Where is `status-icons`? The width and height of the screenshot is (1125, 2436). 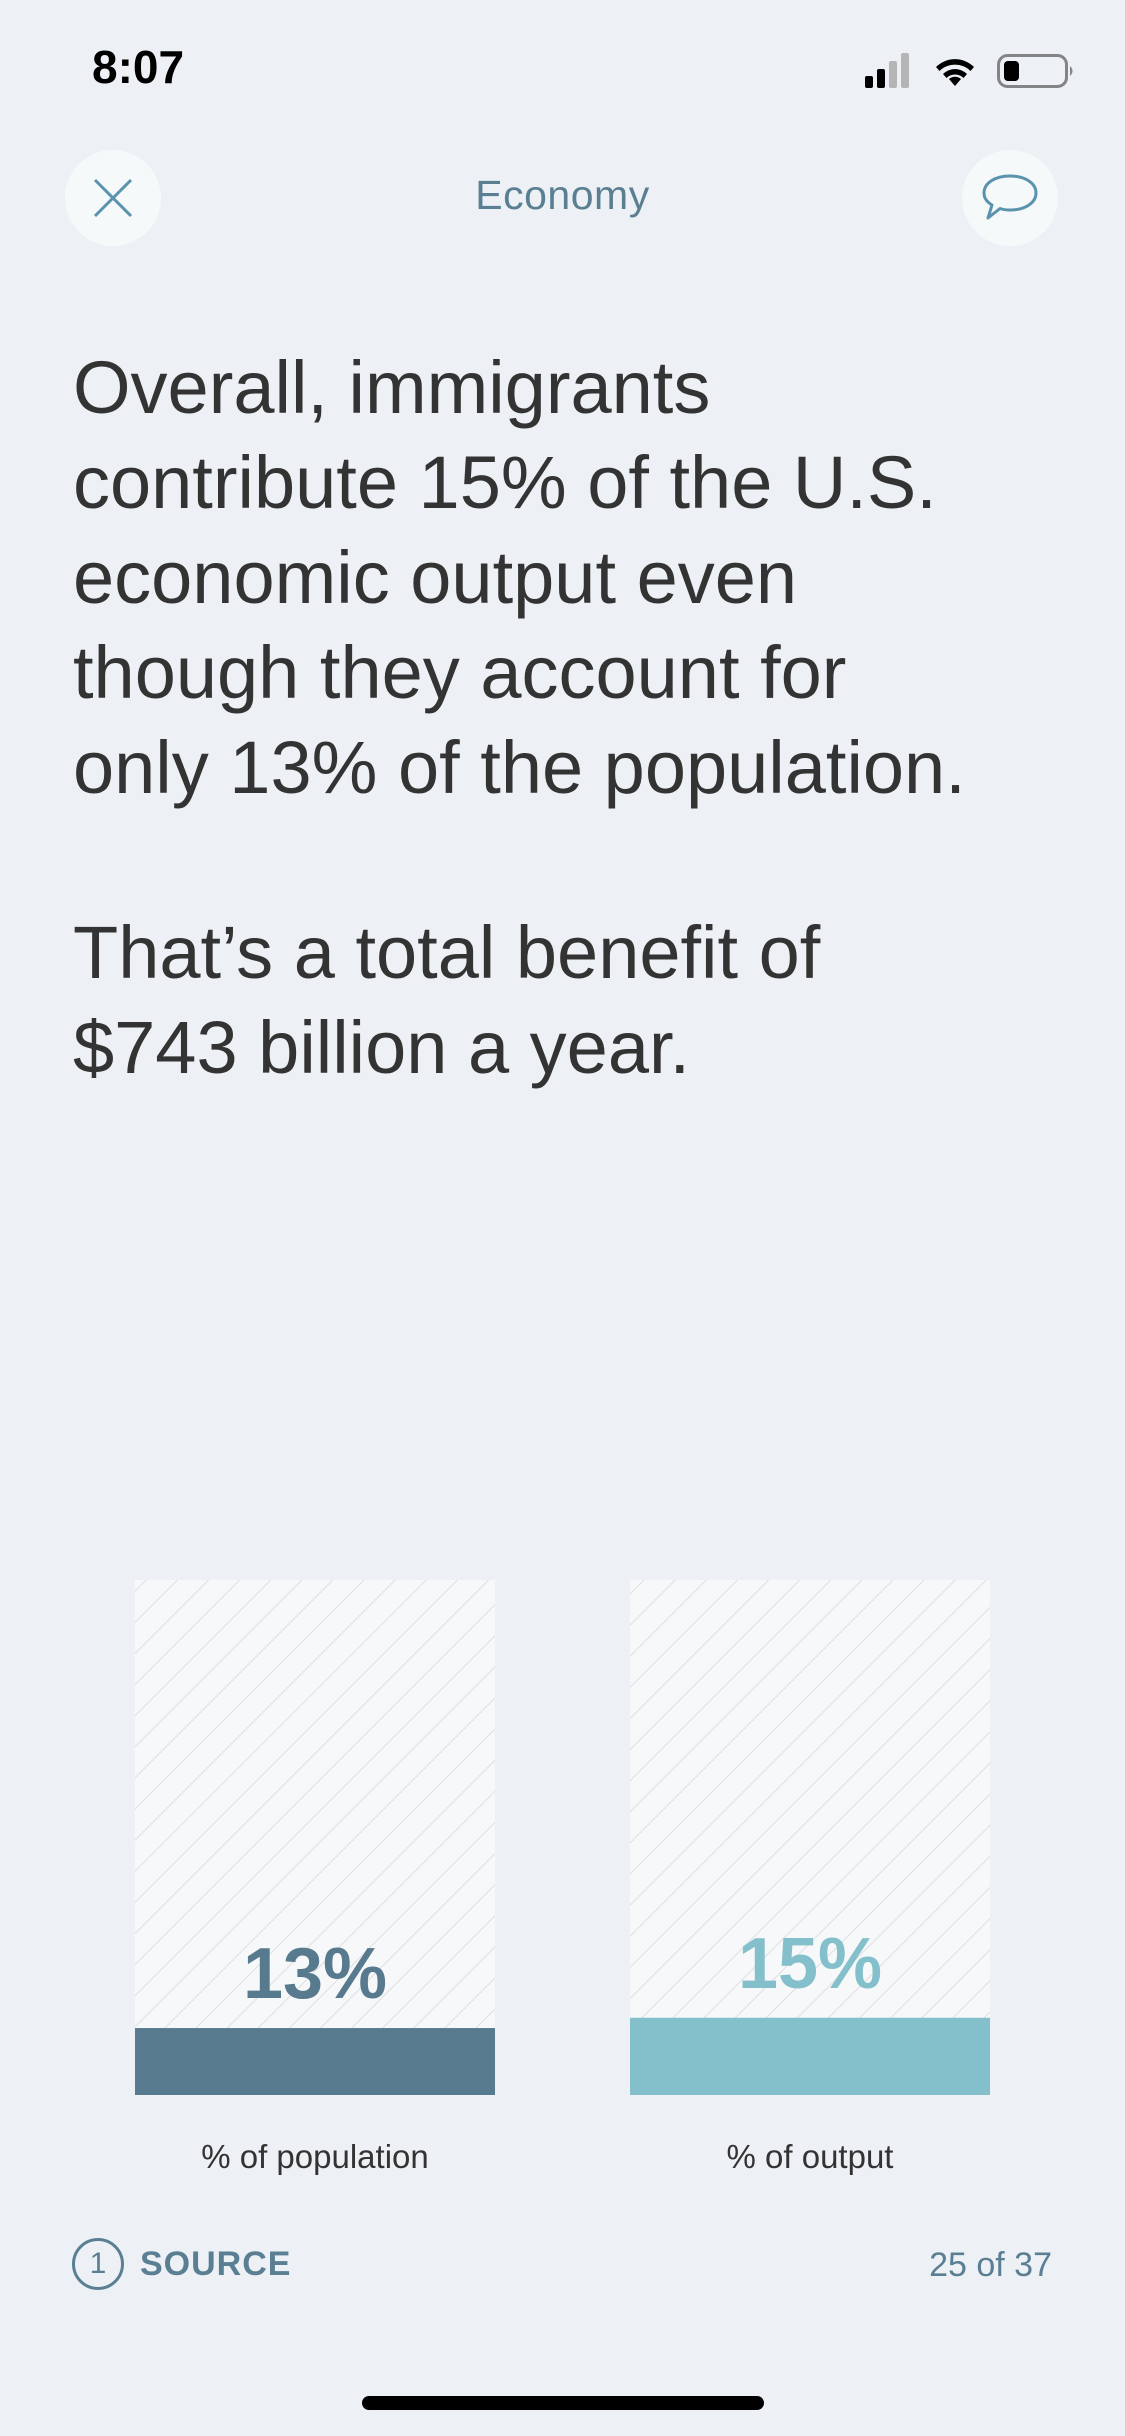
status-icons is located at coordinates (975, 70).